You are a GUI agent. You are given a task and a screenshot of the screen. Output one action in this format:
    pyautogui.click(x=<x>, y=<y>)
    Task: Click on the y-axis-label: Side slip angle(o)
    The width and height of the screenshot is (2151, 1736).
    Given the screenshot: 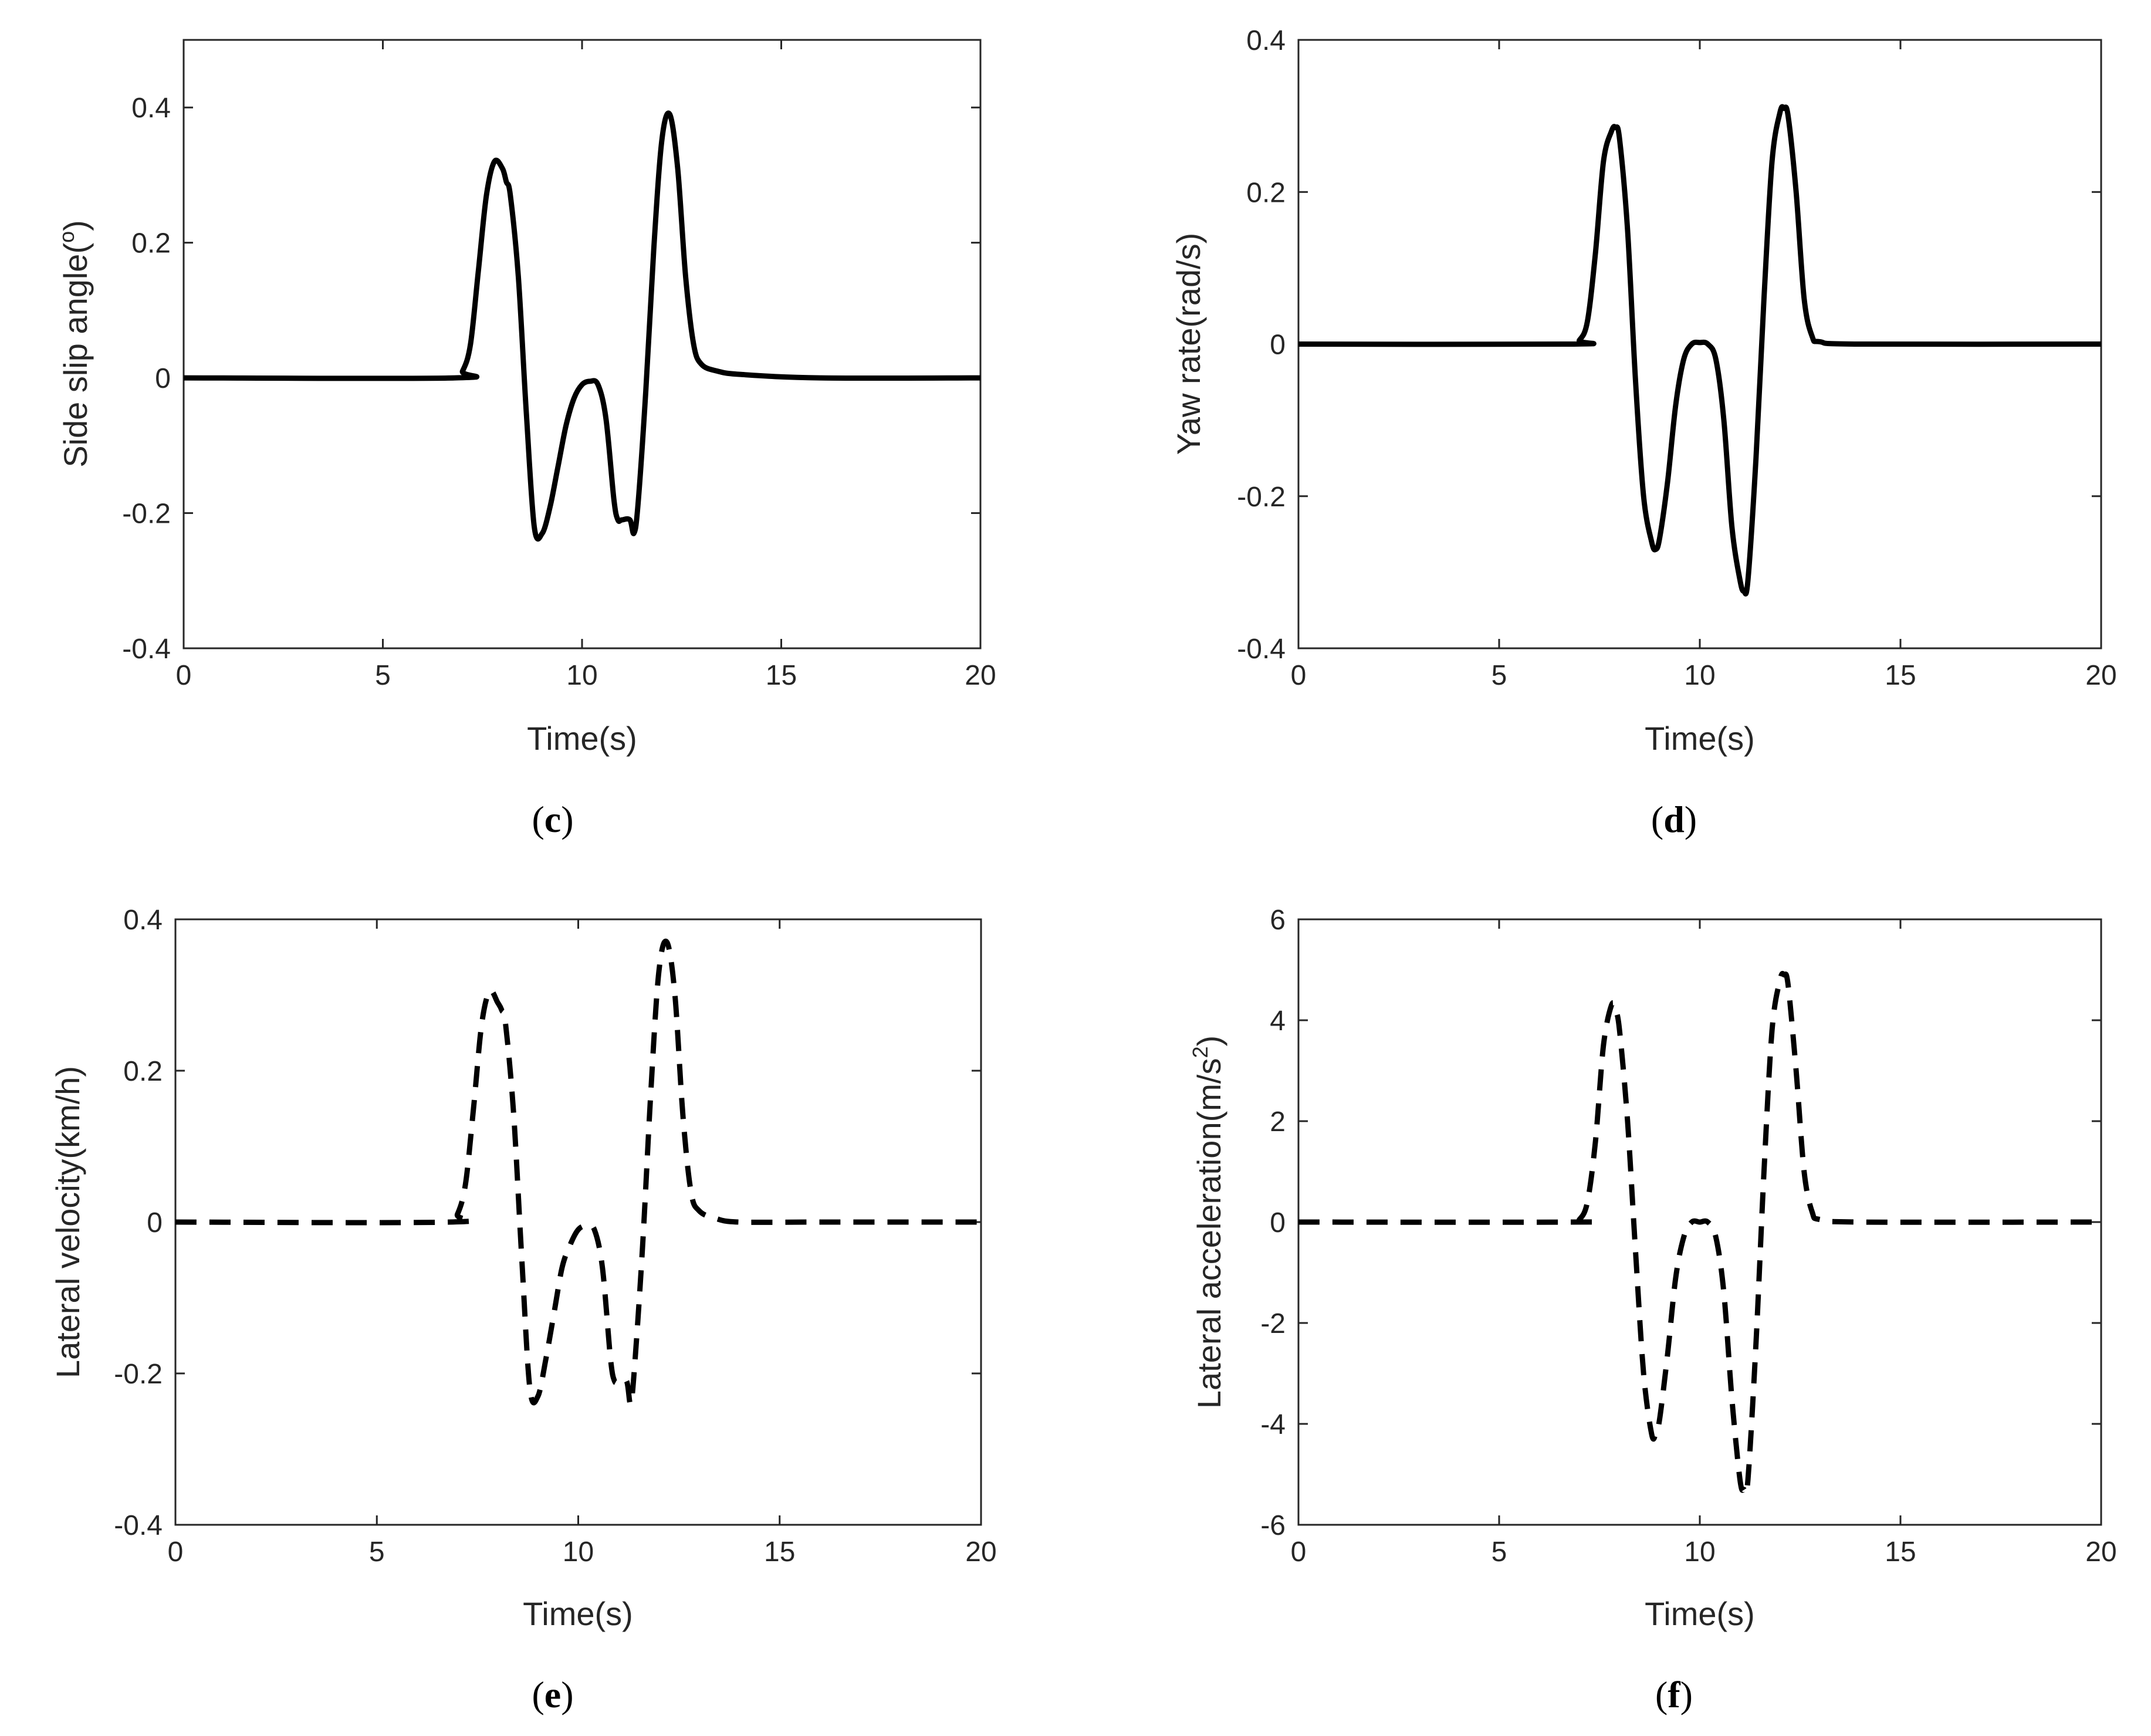 What is the action you would take?
    pyautogui.click(x=74, y=344)
    